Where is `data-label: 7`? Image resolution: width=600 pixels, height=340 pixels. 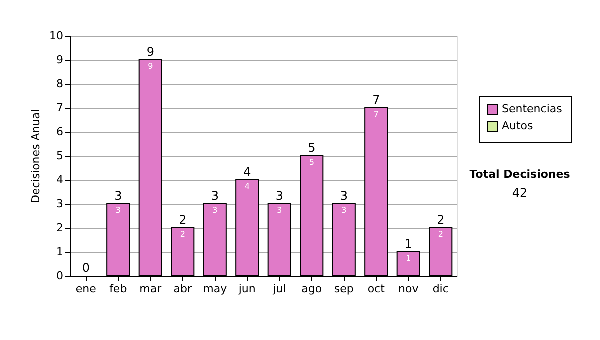
data-label: 7 is located at coordinates (376, 114).